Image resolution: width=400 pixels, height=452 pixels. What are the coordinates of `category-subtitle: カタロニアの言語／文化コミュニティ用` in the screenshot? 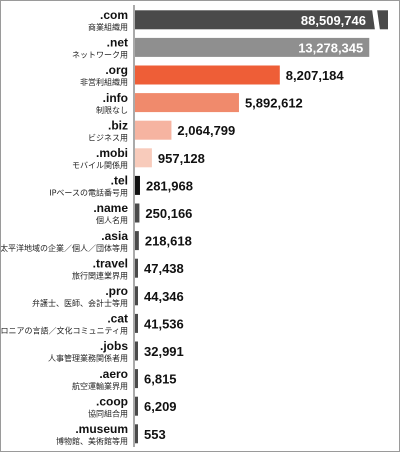 It's located at (64, 331).